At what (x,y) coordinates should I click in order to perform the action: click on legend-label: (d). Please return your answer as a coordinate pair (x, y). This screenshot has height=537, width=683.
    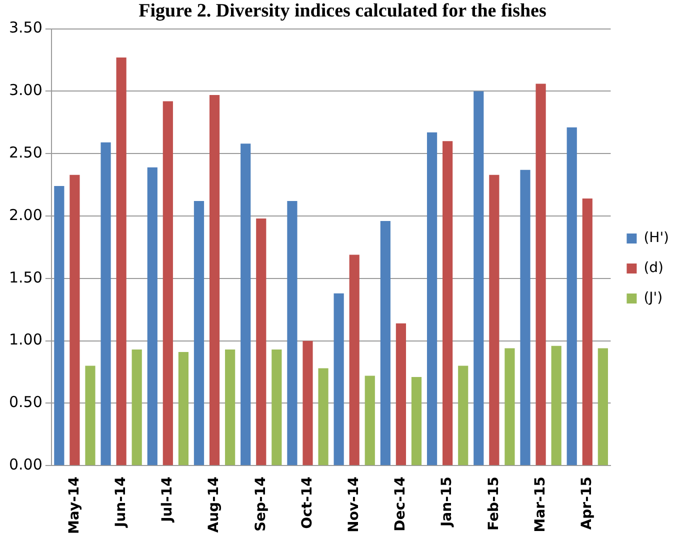
    Looking at the image, I should click on (654, 268).